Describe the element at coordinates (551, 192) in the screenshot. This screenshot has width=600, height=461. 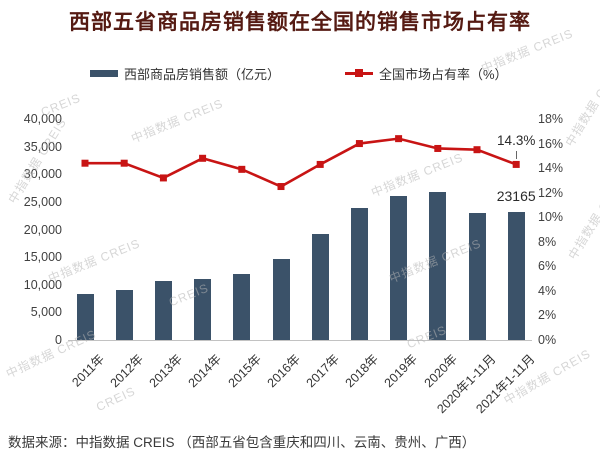
I see `right-axis-tick: 12%` at that location.